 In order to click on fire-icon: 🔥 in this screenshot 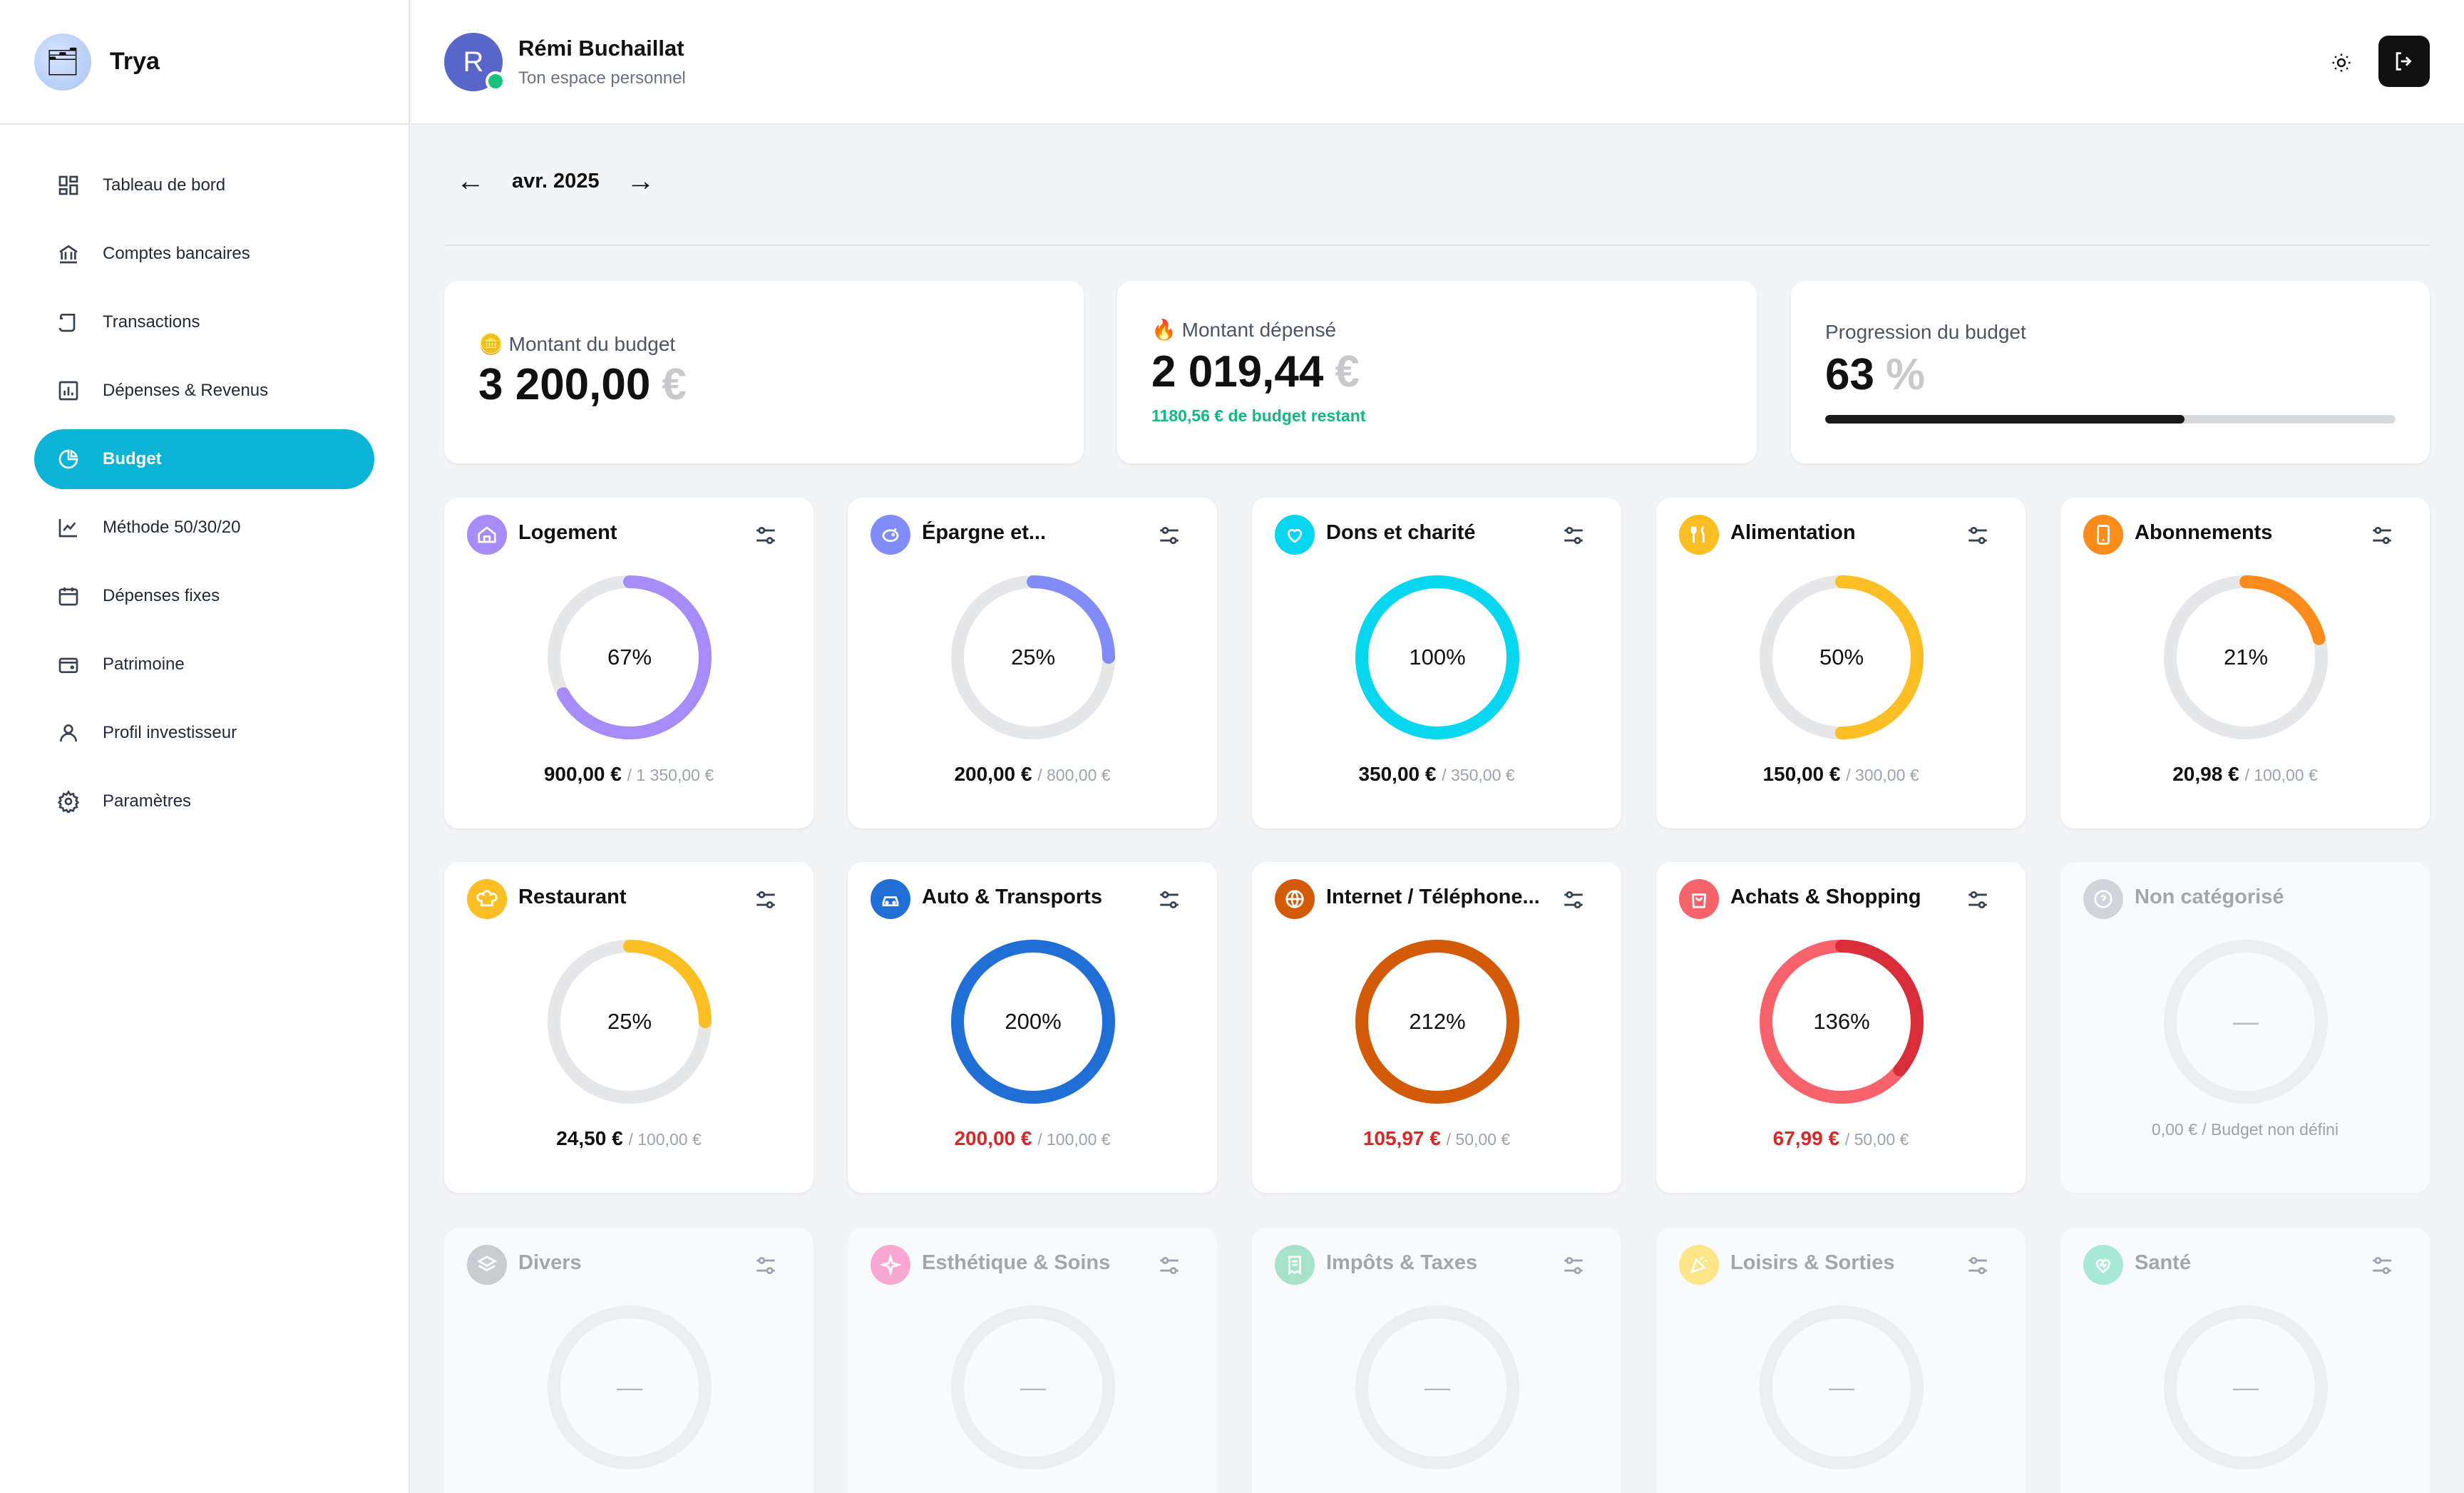, I will do `click(1163, 330)`.